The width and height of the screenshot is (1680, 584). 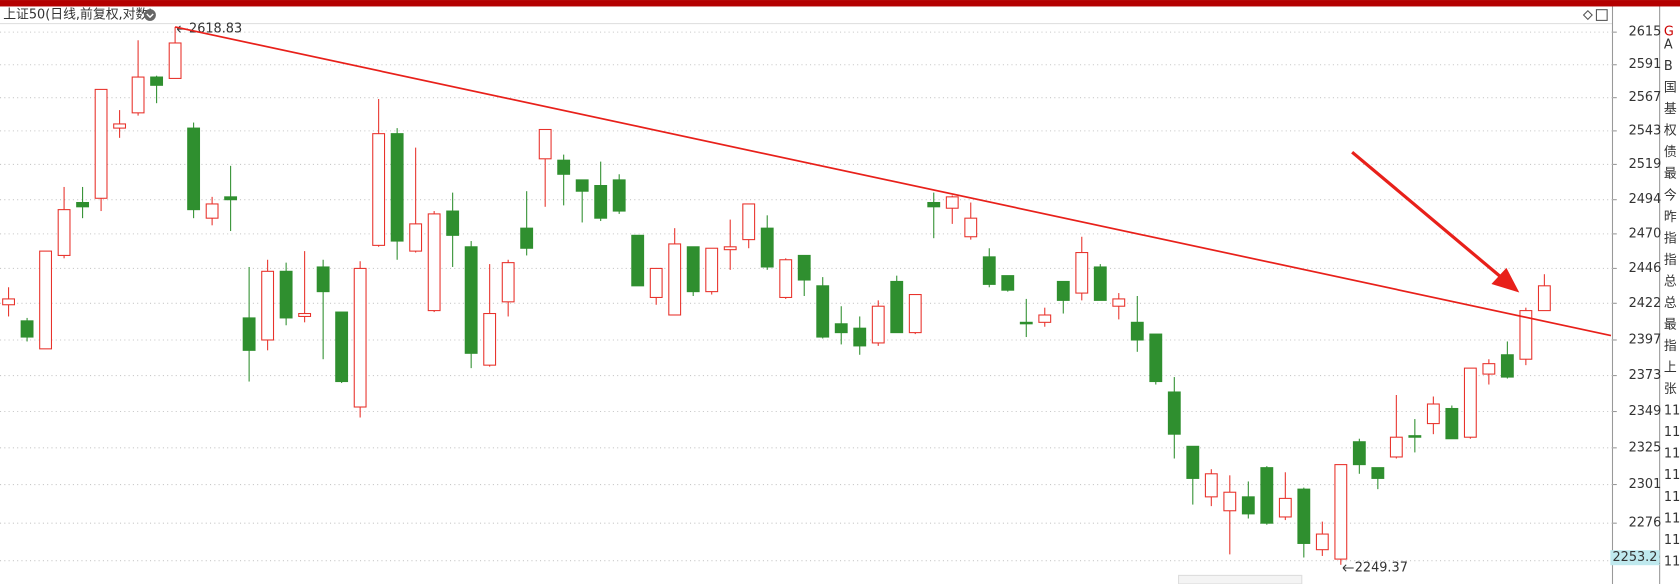 I want to click on y-tick-label: 2422, so click(x=1645, y=303).